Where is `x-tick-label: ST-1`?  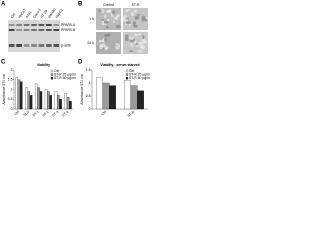
x-tick-label: ST-1 is located at coordinates (36, 114).